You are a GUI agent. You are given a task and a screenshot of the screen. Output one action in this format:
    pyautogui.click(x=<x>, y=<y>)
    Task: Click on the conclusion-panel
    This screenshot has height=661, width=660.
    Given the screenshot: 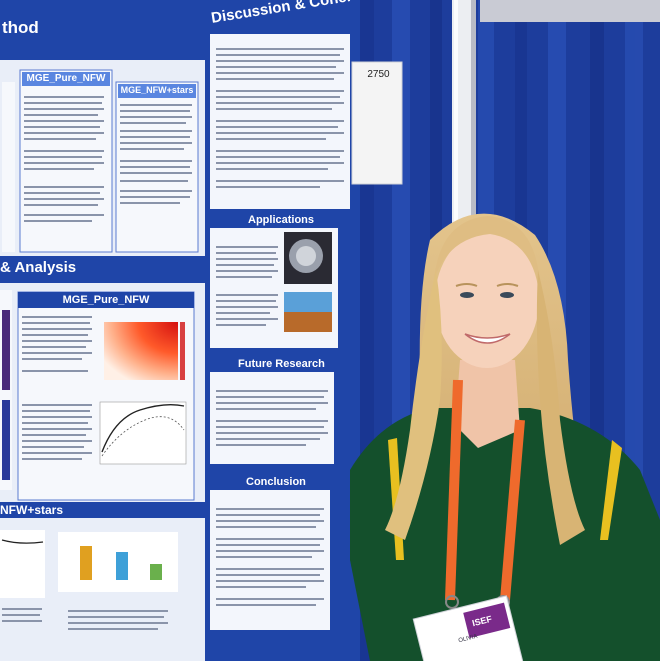 What is the action you would take?
    pyautogui.click(x=270, y=560)
    